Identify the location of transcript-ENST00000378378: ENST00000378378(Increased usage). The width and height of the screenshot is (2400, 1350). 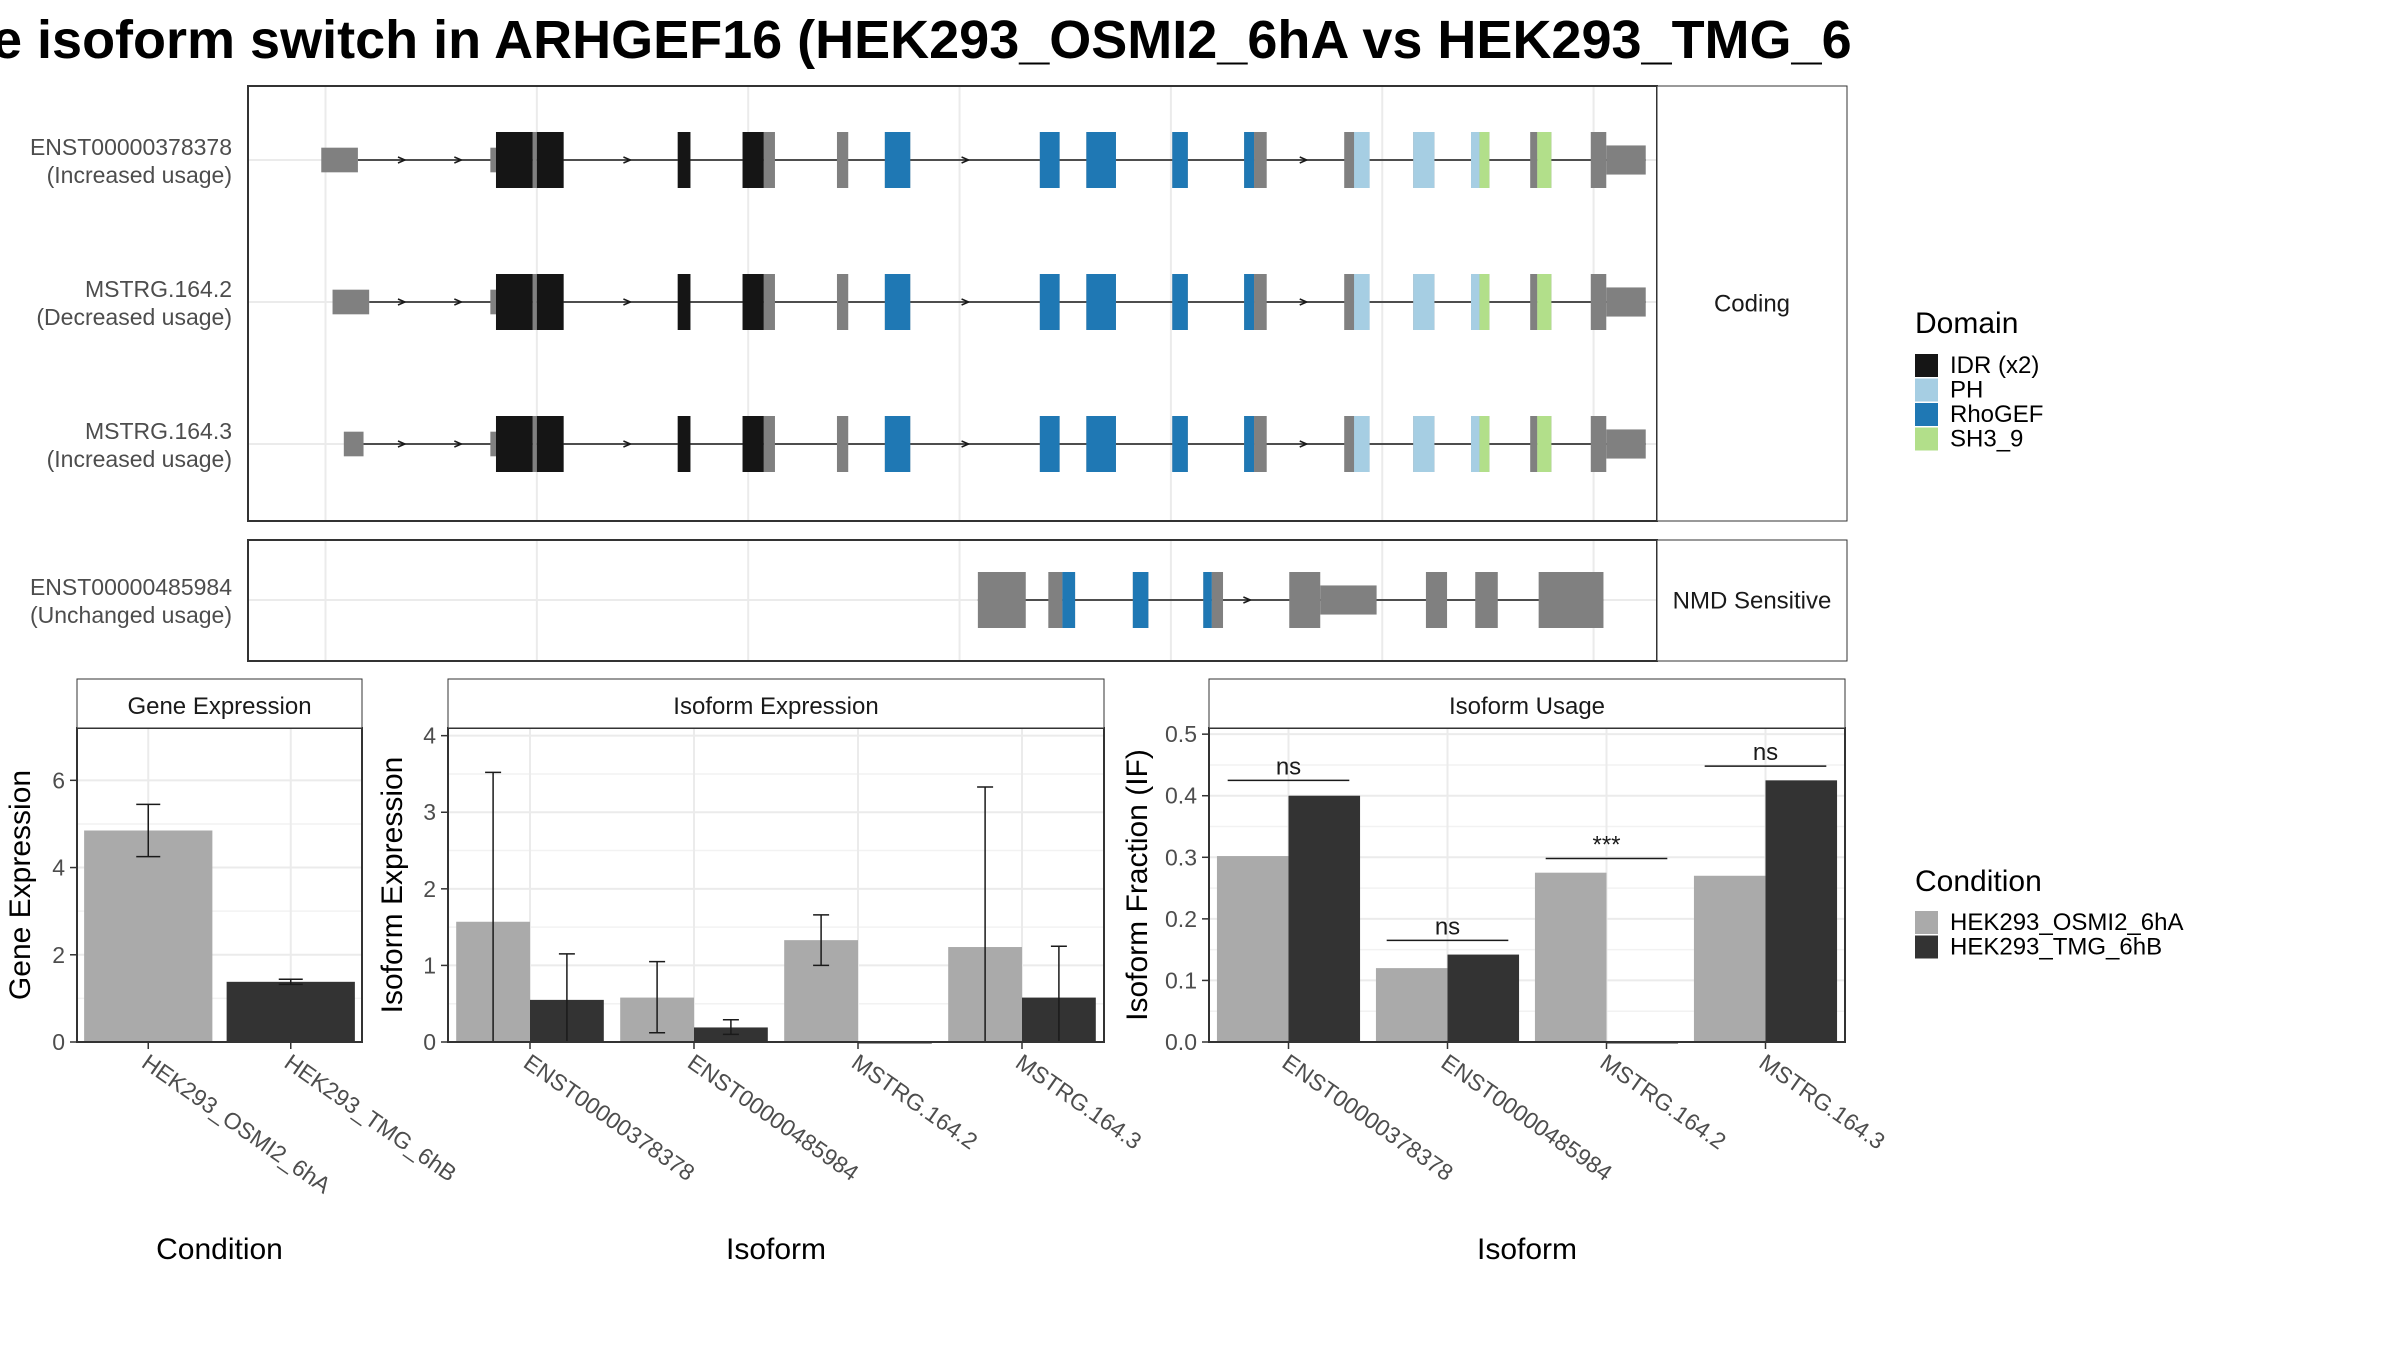
(838, 160).